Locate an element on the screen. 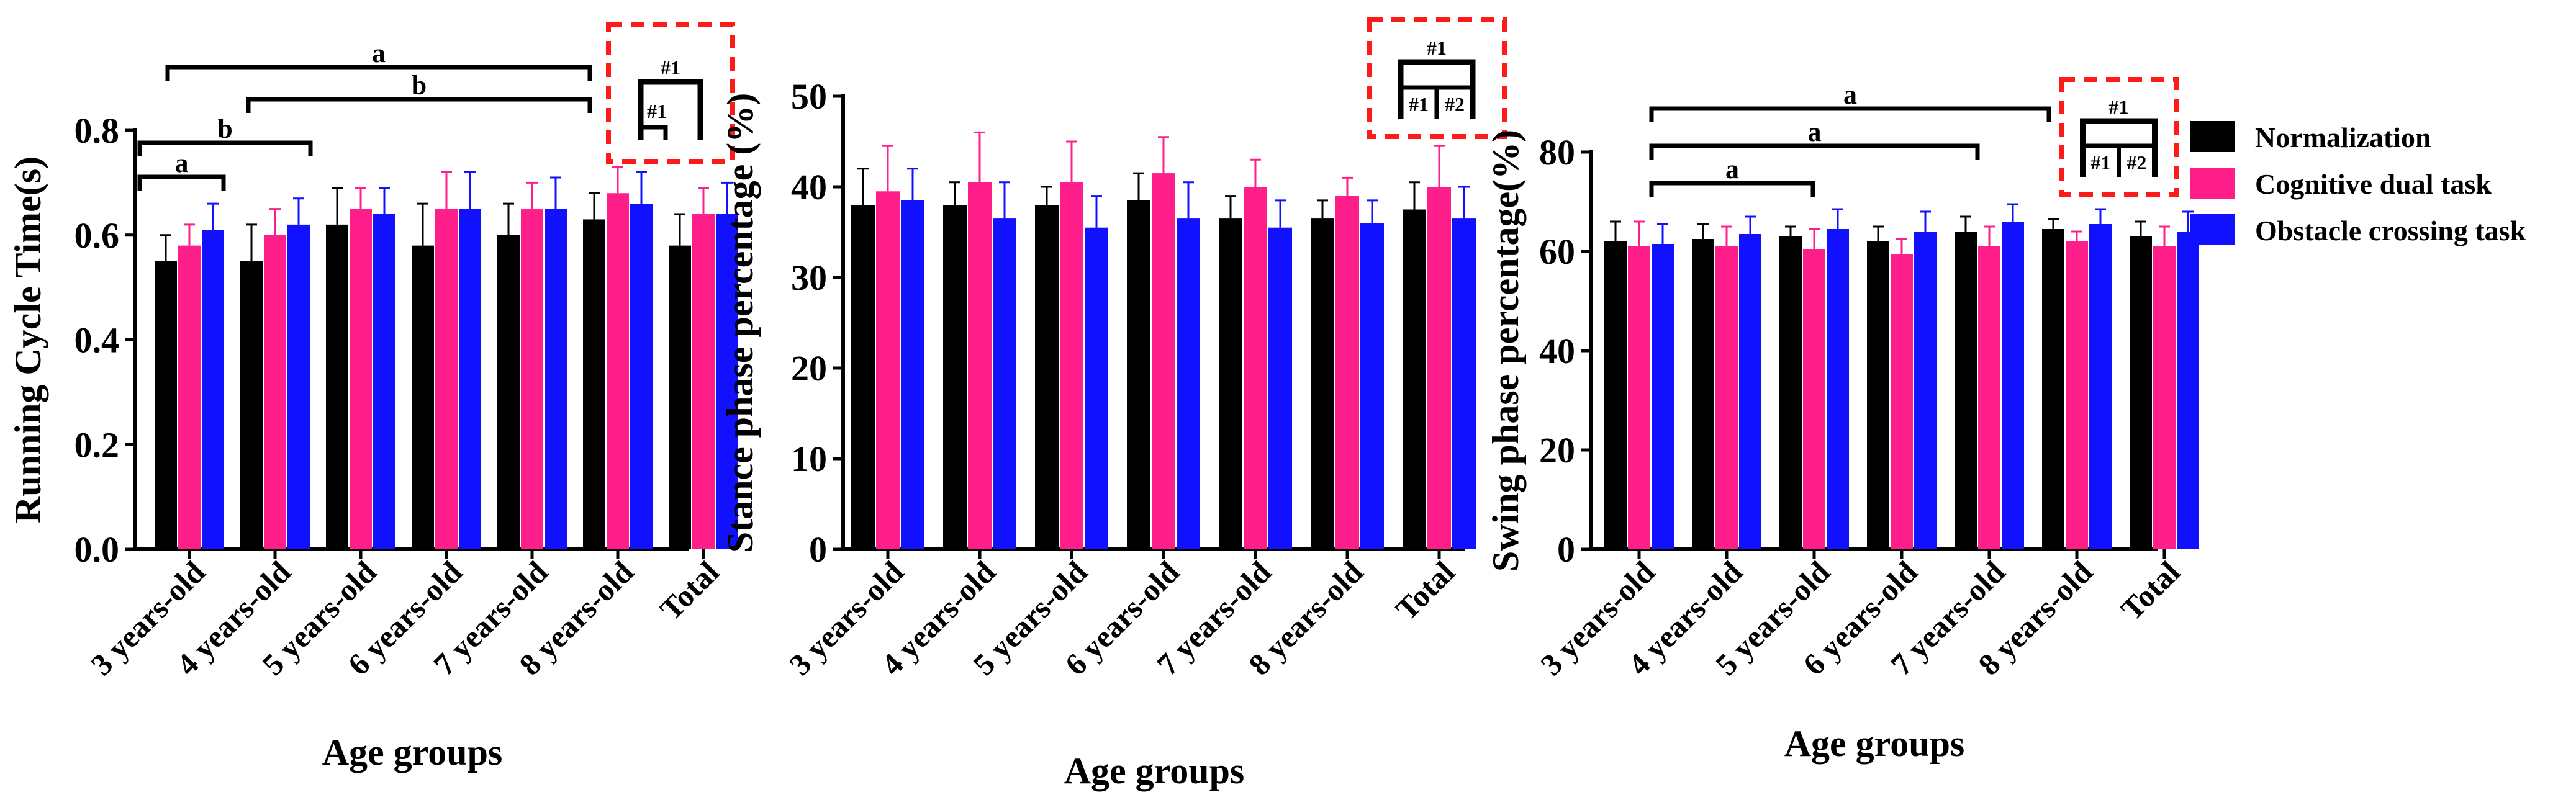  legend-label: Normalization is located at coordinates (2343, 137).